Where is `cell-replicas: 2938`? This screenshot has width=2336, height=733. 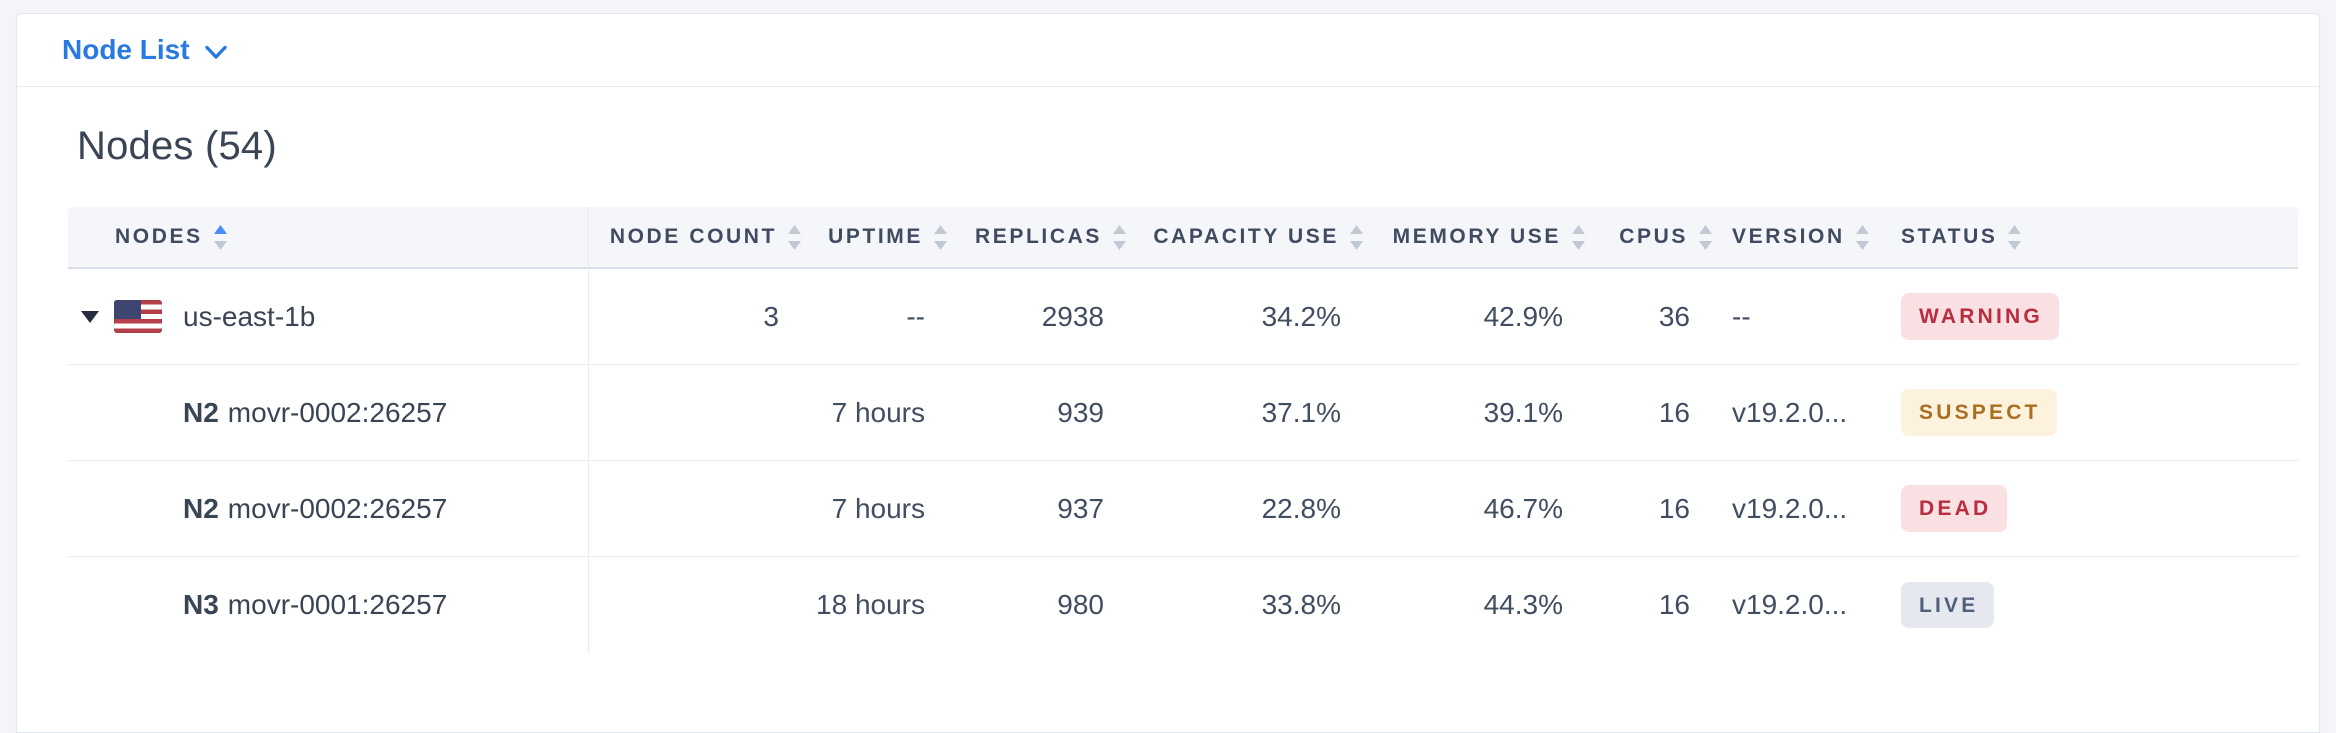 cell-replicas: 2938 is located at coordinates (1040, 317).